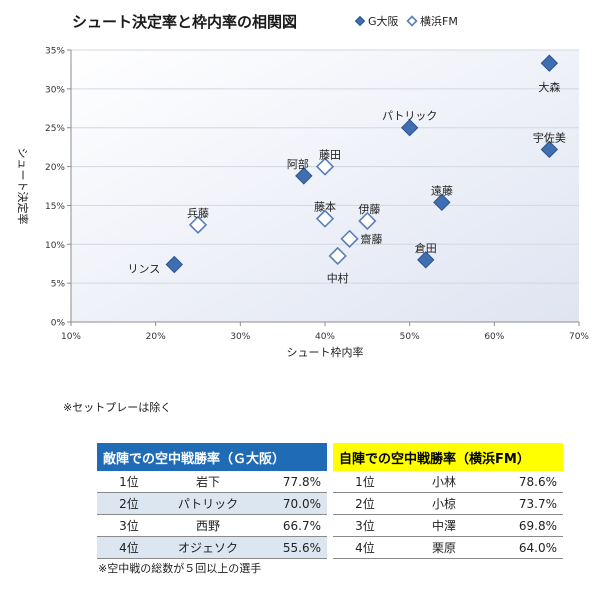 Image resolution: width=610 pixels, height=593 pixels. Describe the element at coordinates (383, 21) in the screenshot. I see `legend-label: G大阪` at that location.